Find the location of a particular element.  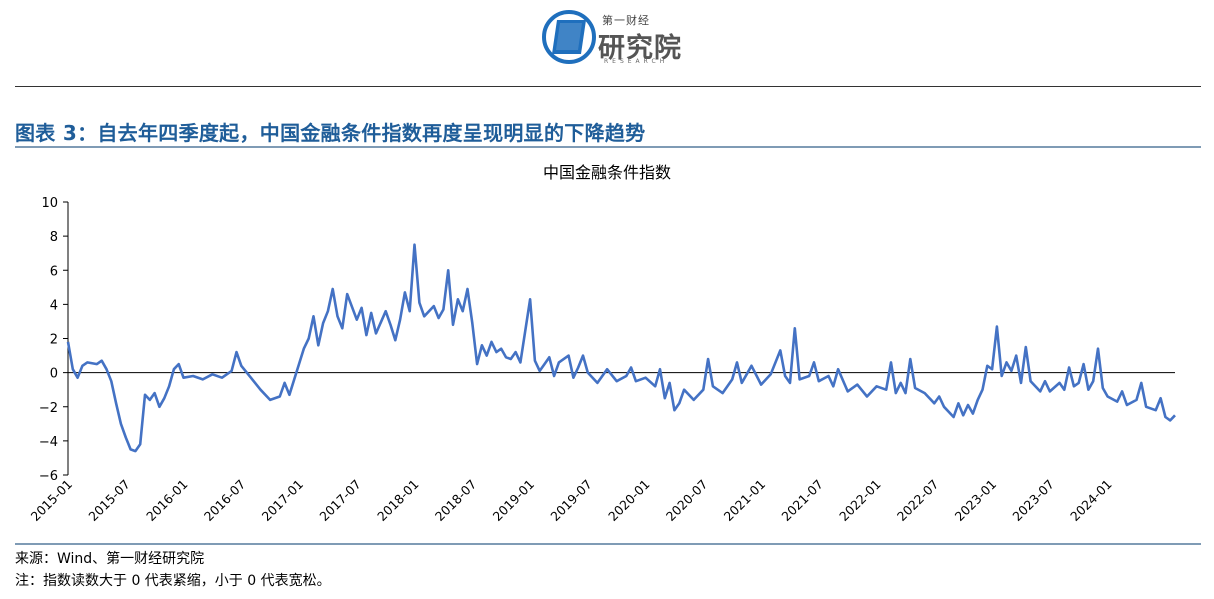

header-rule is located at coordinates (608, 86).